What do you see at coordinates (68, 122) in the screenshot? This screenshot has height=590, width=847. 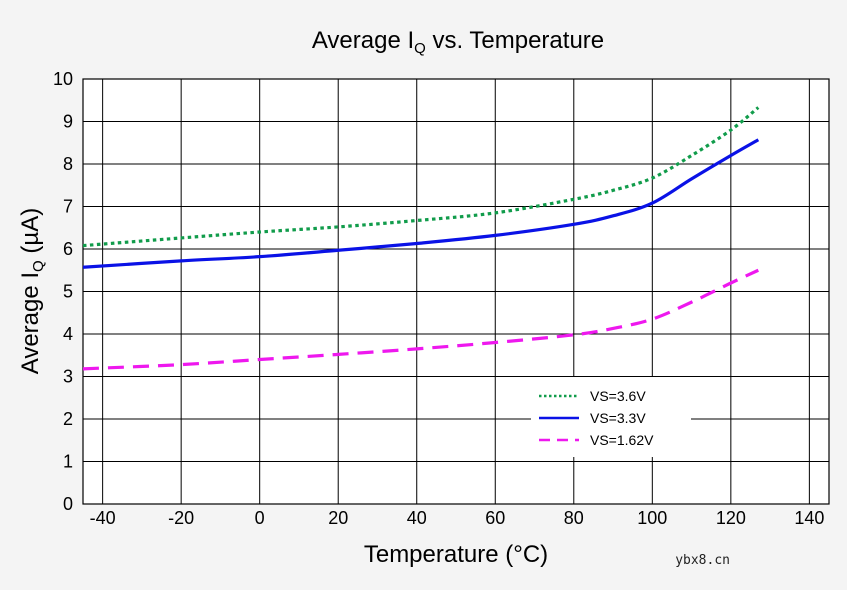 I see `y-tick-label: 9` at bounding box center [68, 122].